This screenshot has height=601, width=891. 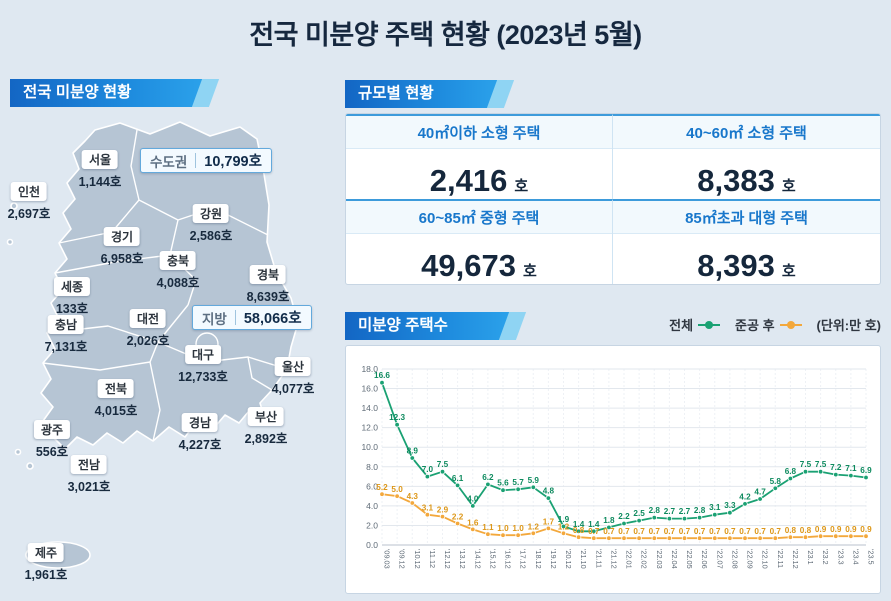 I want to click on region-count: 7,131호, so click(x=66, y=347).